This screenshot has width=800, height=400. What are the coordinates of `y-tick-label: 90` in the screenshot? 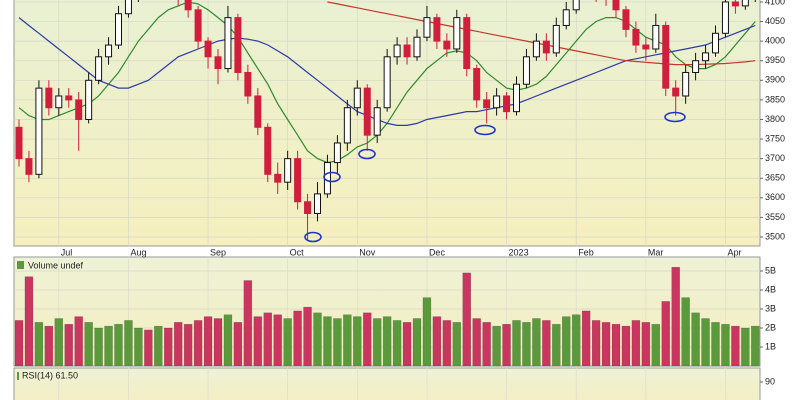 It's located at (770, 381).